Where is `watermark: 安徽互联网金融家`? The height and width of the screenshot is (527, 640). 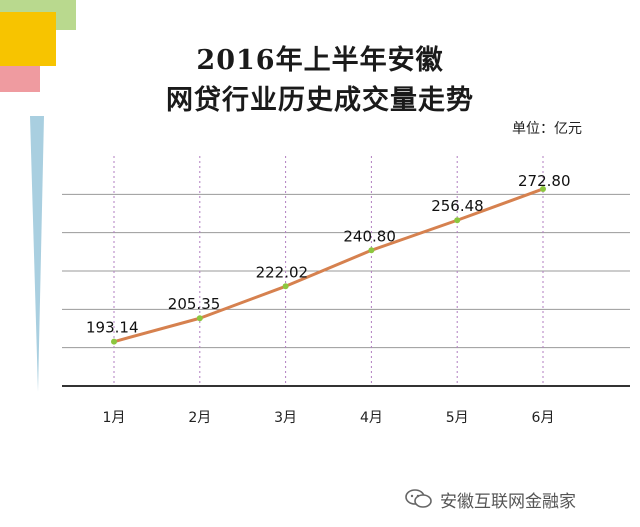
watermark: 安徽互联网金融家 is located at coordinates (490, 499).